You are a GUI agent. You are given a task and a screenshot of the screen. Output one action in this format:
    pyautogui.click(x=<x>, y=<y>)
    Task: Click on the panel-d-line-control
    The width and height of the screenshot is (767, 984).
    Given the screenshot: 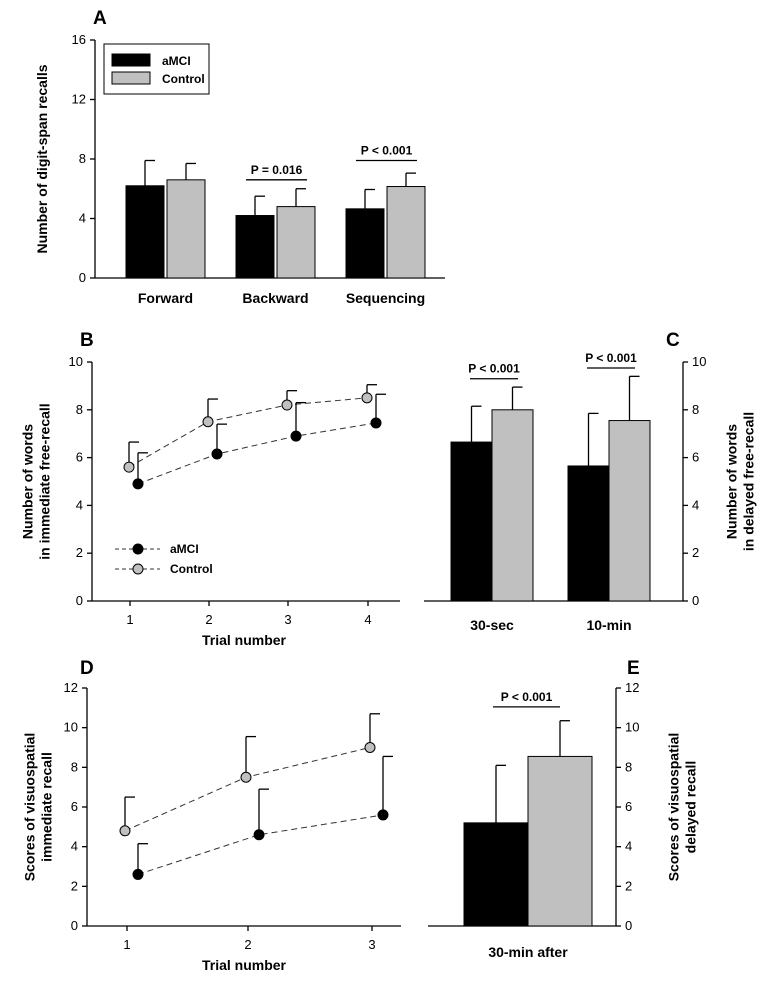 What is the action you would take?
    pyautogui.click(x=247, y=789)
    